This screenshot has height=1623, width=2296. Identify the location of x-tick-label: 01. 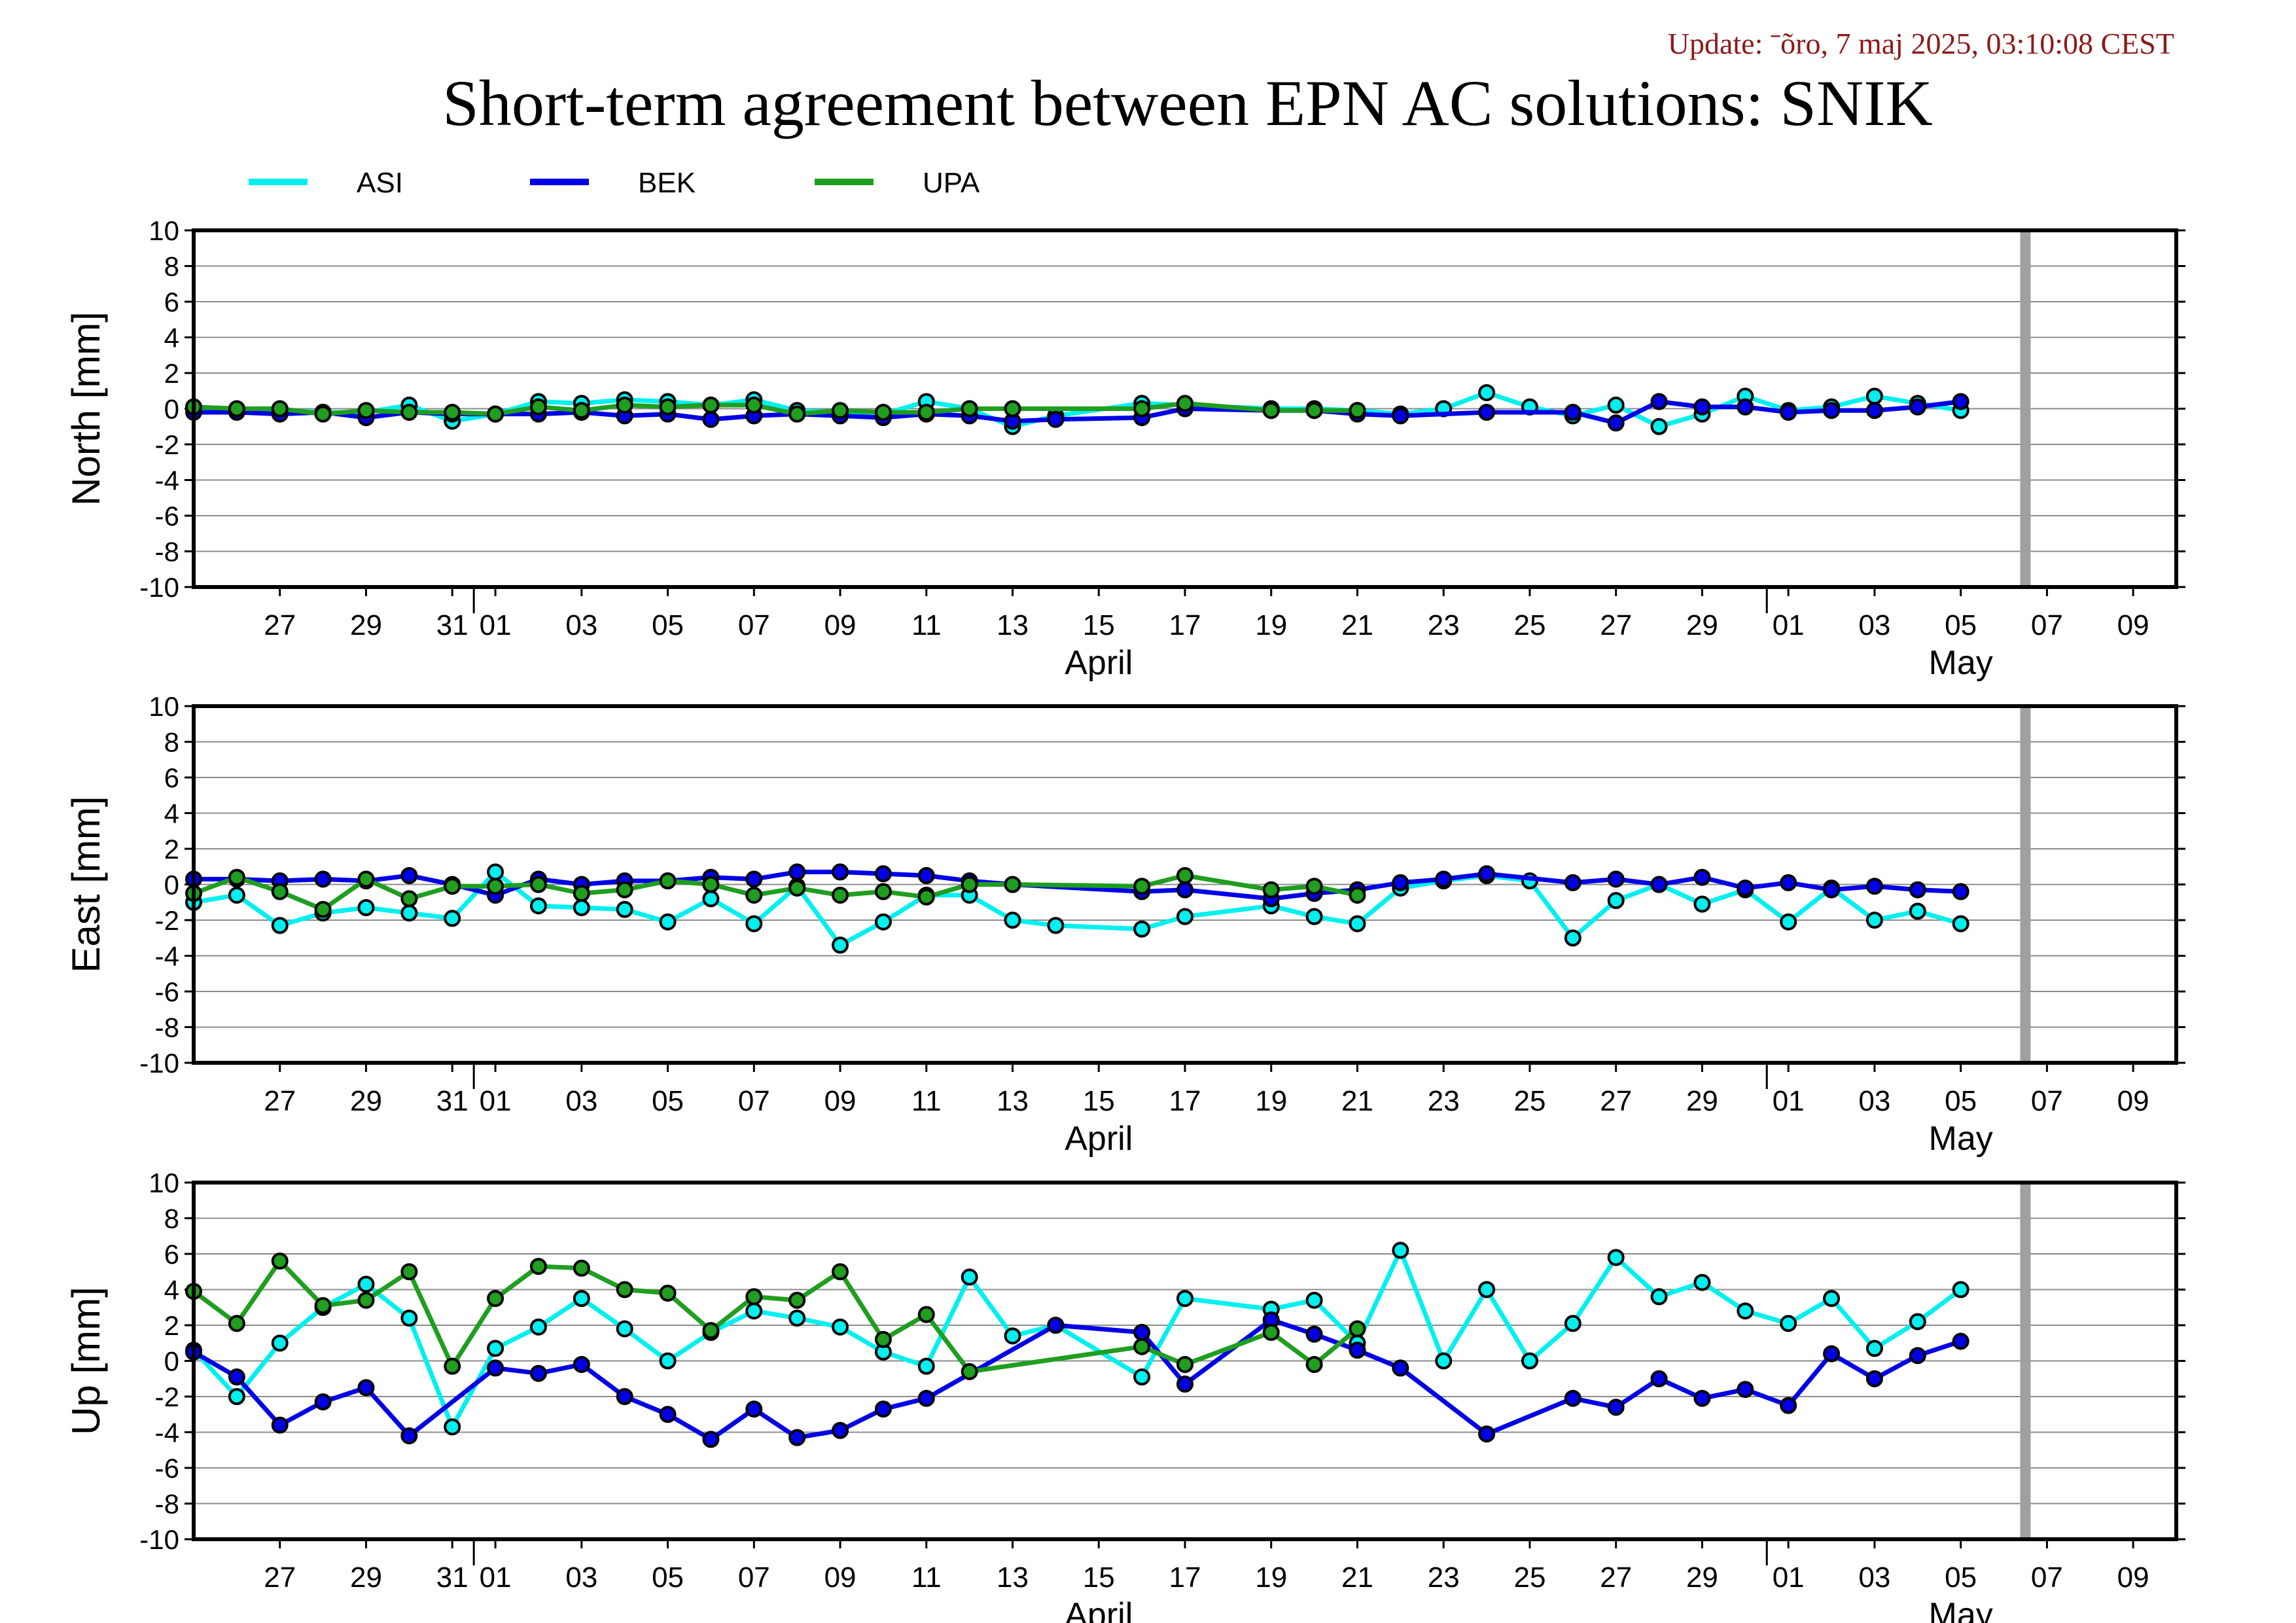
(1789, 1577).